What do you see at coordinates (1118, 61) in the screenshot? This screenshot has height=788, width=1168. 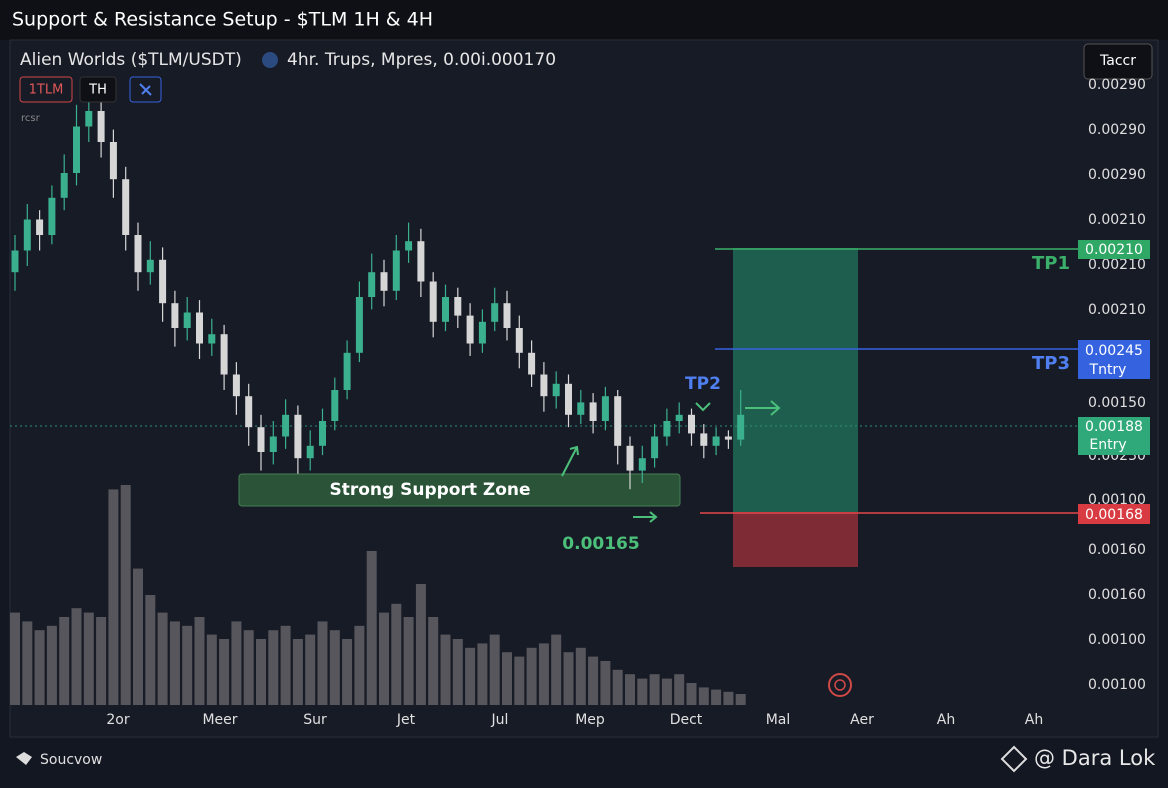 I see `menu-button` at bounding box center [1118, 61].